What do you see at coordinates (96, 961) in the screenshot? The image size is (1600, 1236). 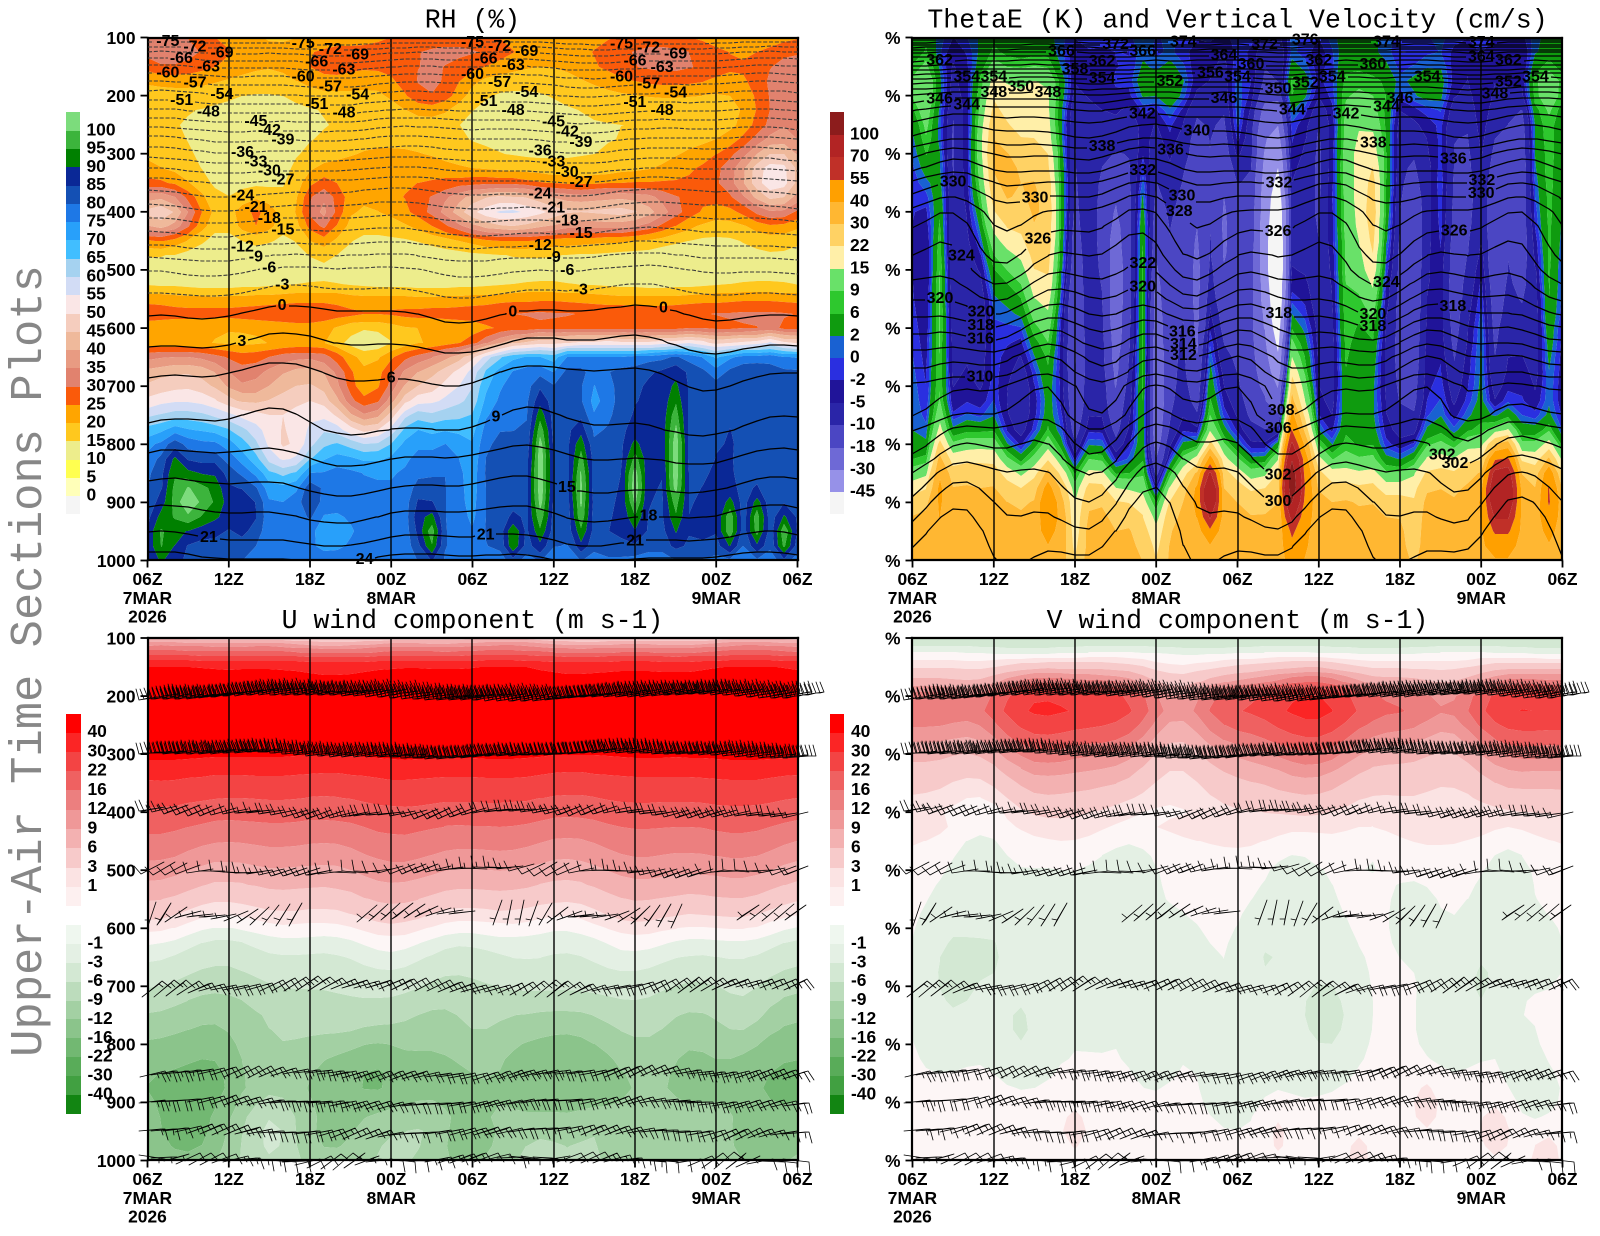 I see `svg-text: -3` at bounding box center [96, 961].